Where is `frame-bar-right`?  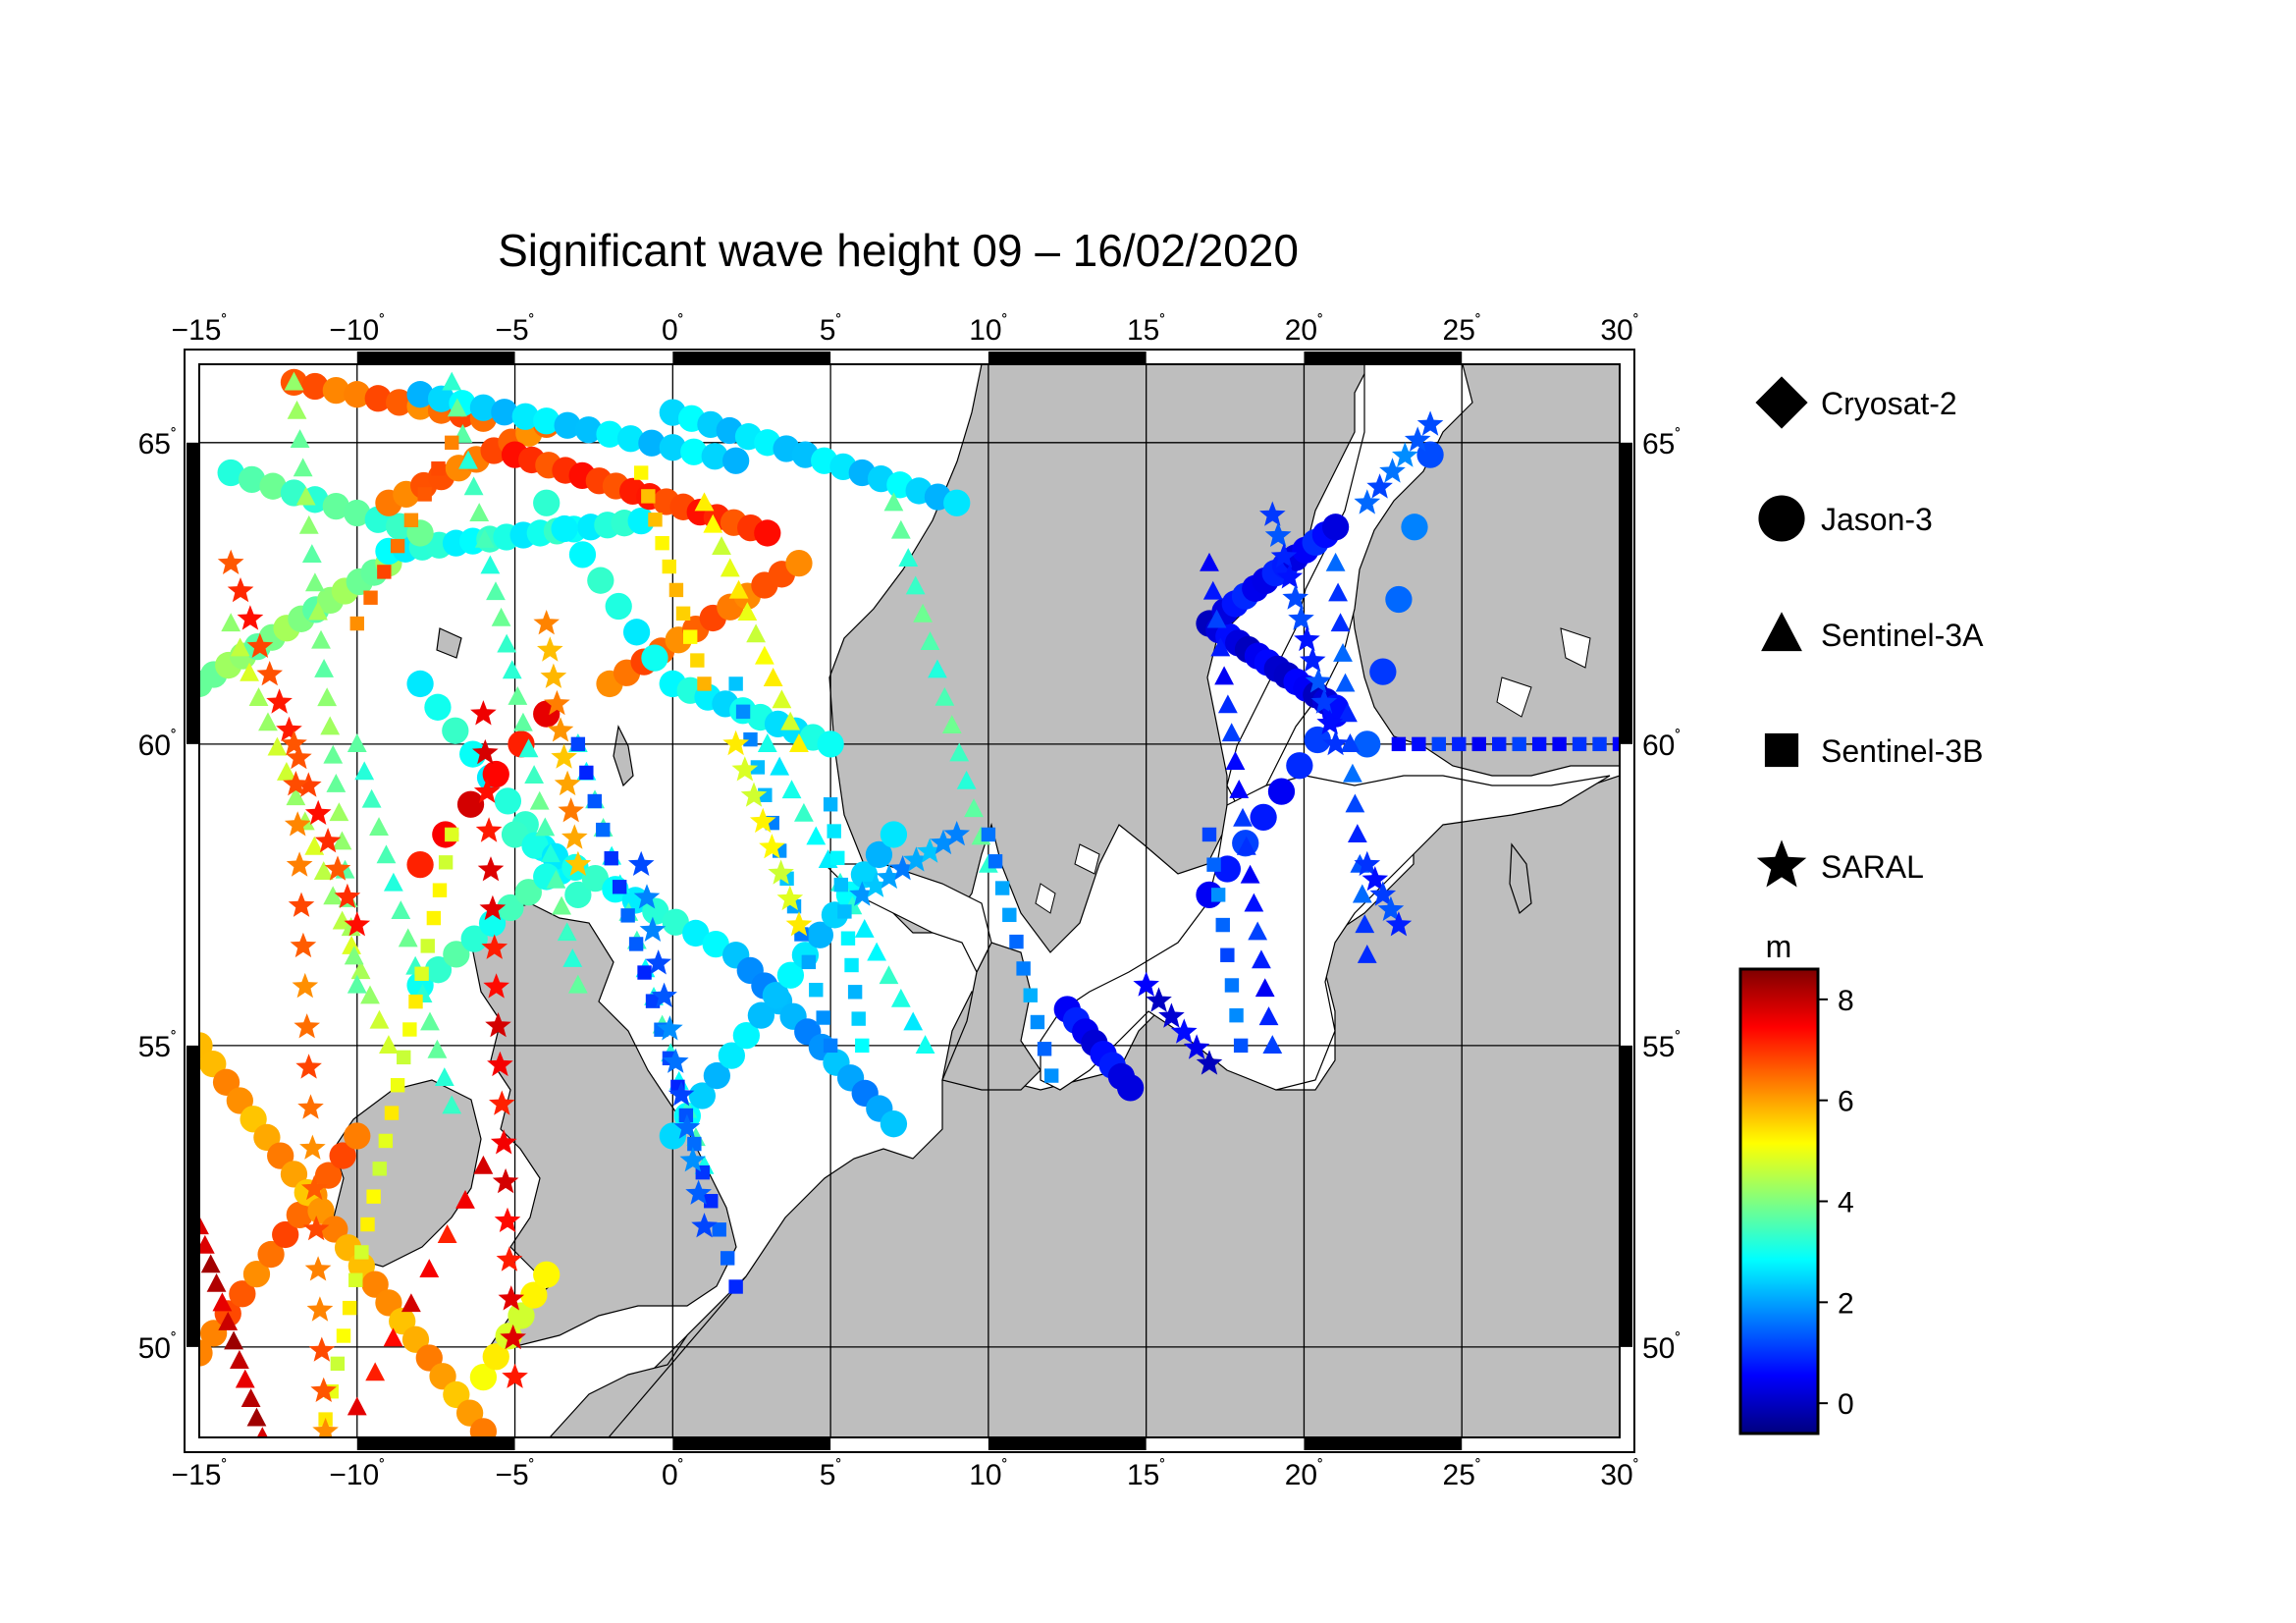 frame-bar-right is located at coordinates (1626, 1196).